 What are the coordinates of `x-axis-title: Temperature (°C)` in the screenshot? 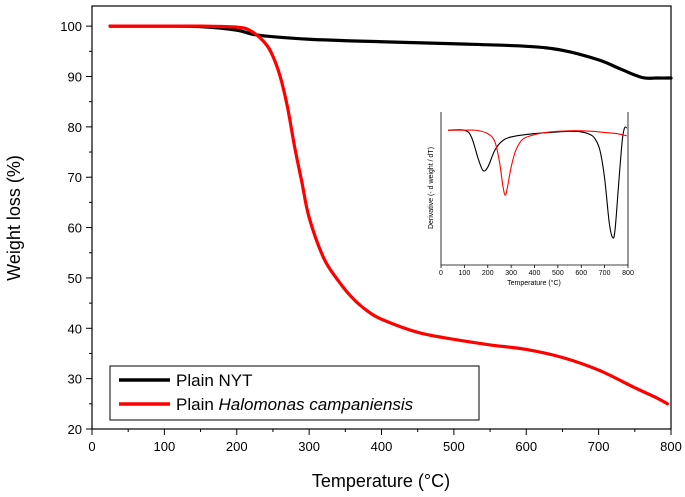 It's located at (381, 481).